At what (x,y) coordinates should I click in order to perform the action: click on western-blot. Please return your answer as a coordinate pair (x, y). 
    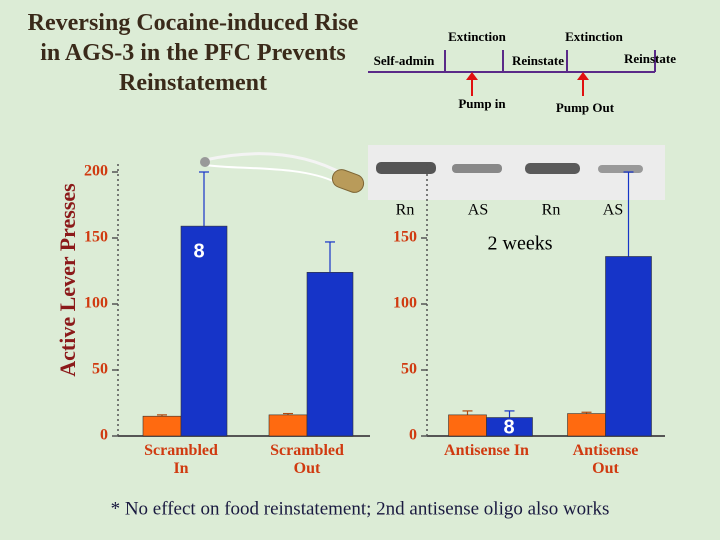
    Looking at the image, I should click on (516, 172).